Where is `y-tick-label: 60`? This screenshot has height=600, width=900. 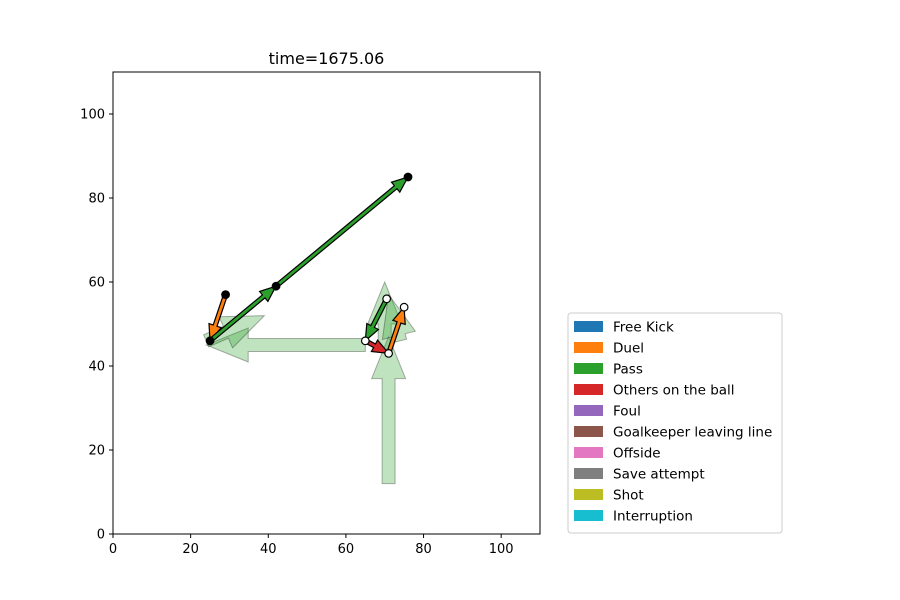
y-tick-label: 60 is located at coordinates (96, 283).